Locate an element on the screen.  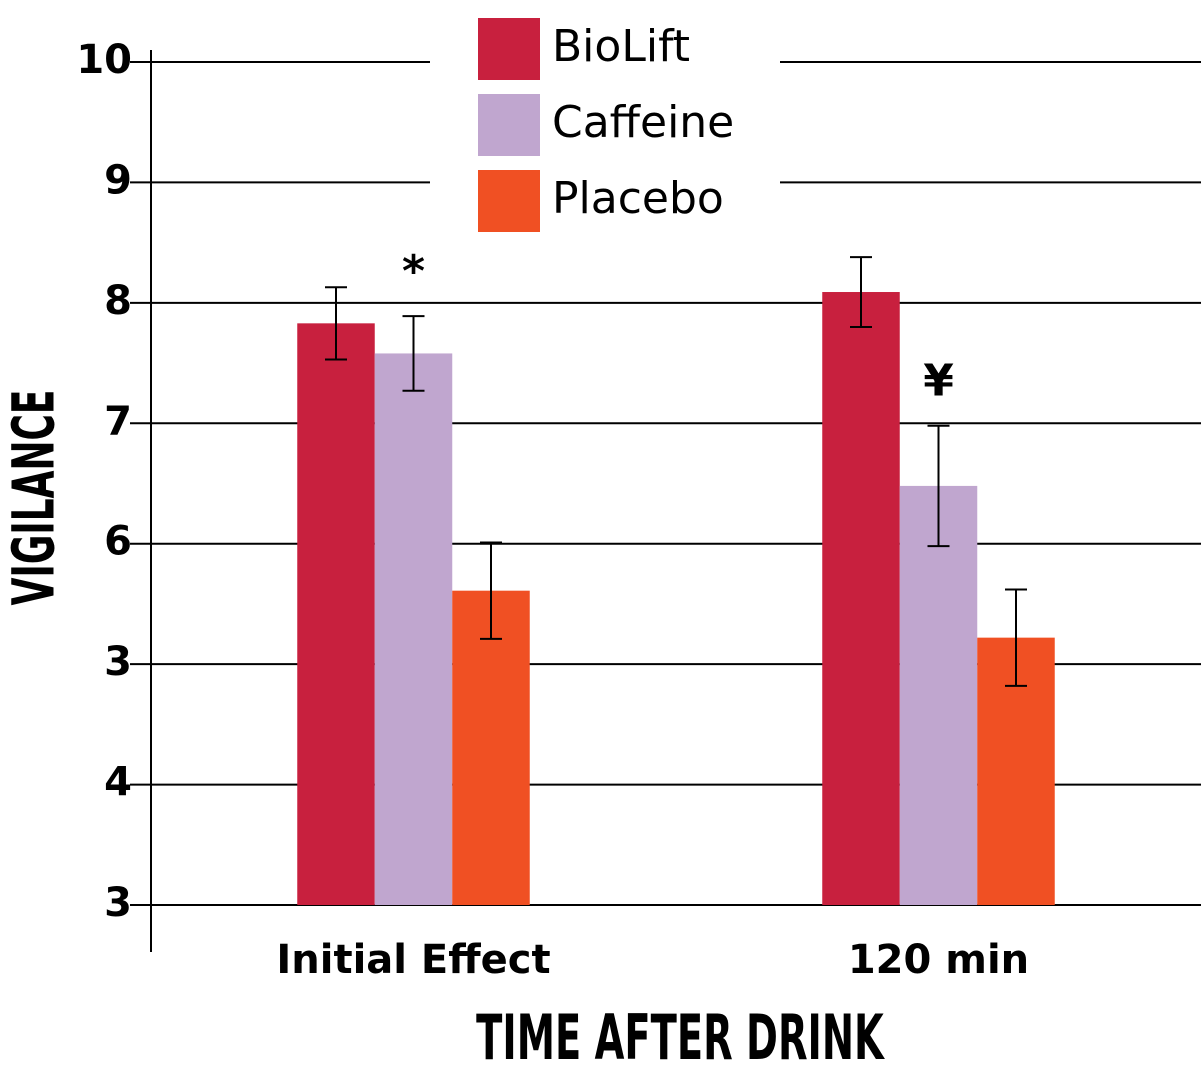
y-tick-label: 10 is located at coordinates (104, 60).